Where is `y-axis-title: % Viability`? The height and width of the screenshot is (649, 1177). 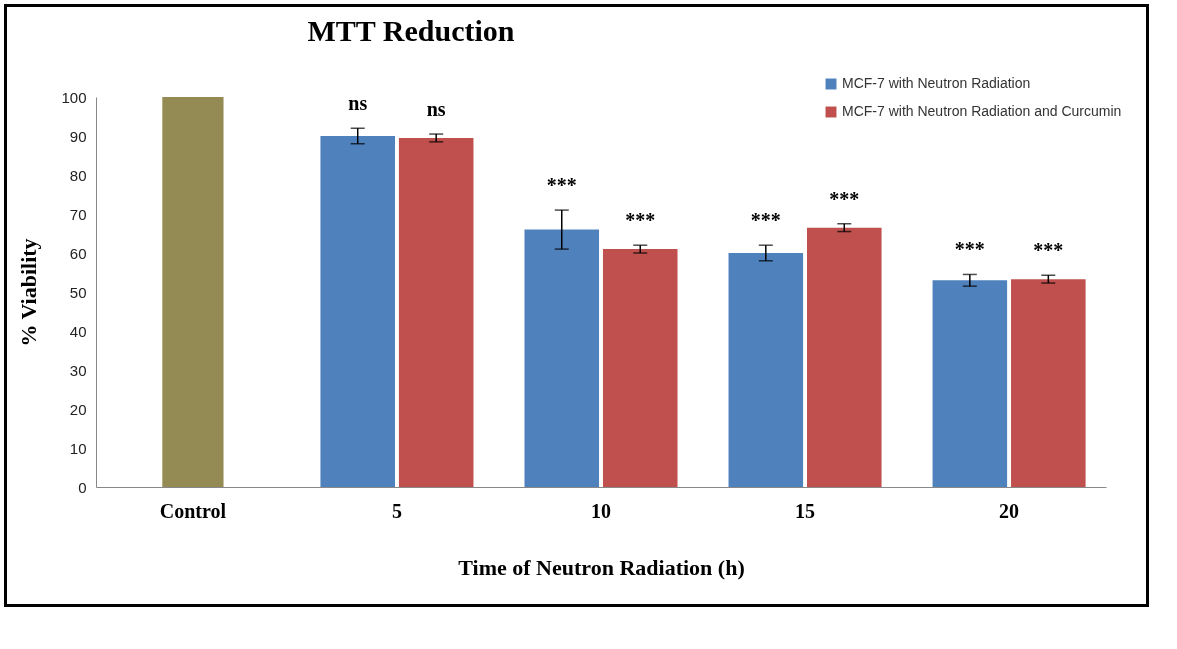 y-axis-title: % Viability is located at coordinates (29, 292).